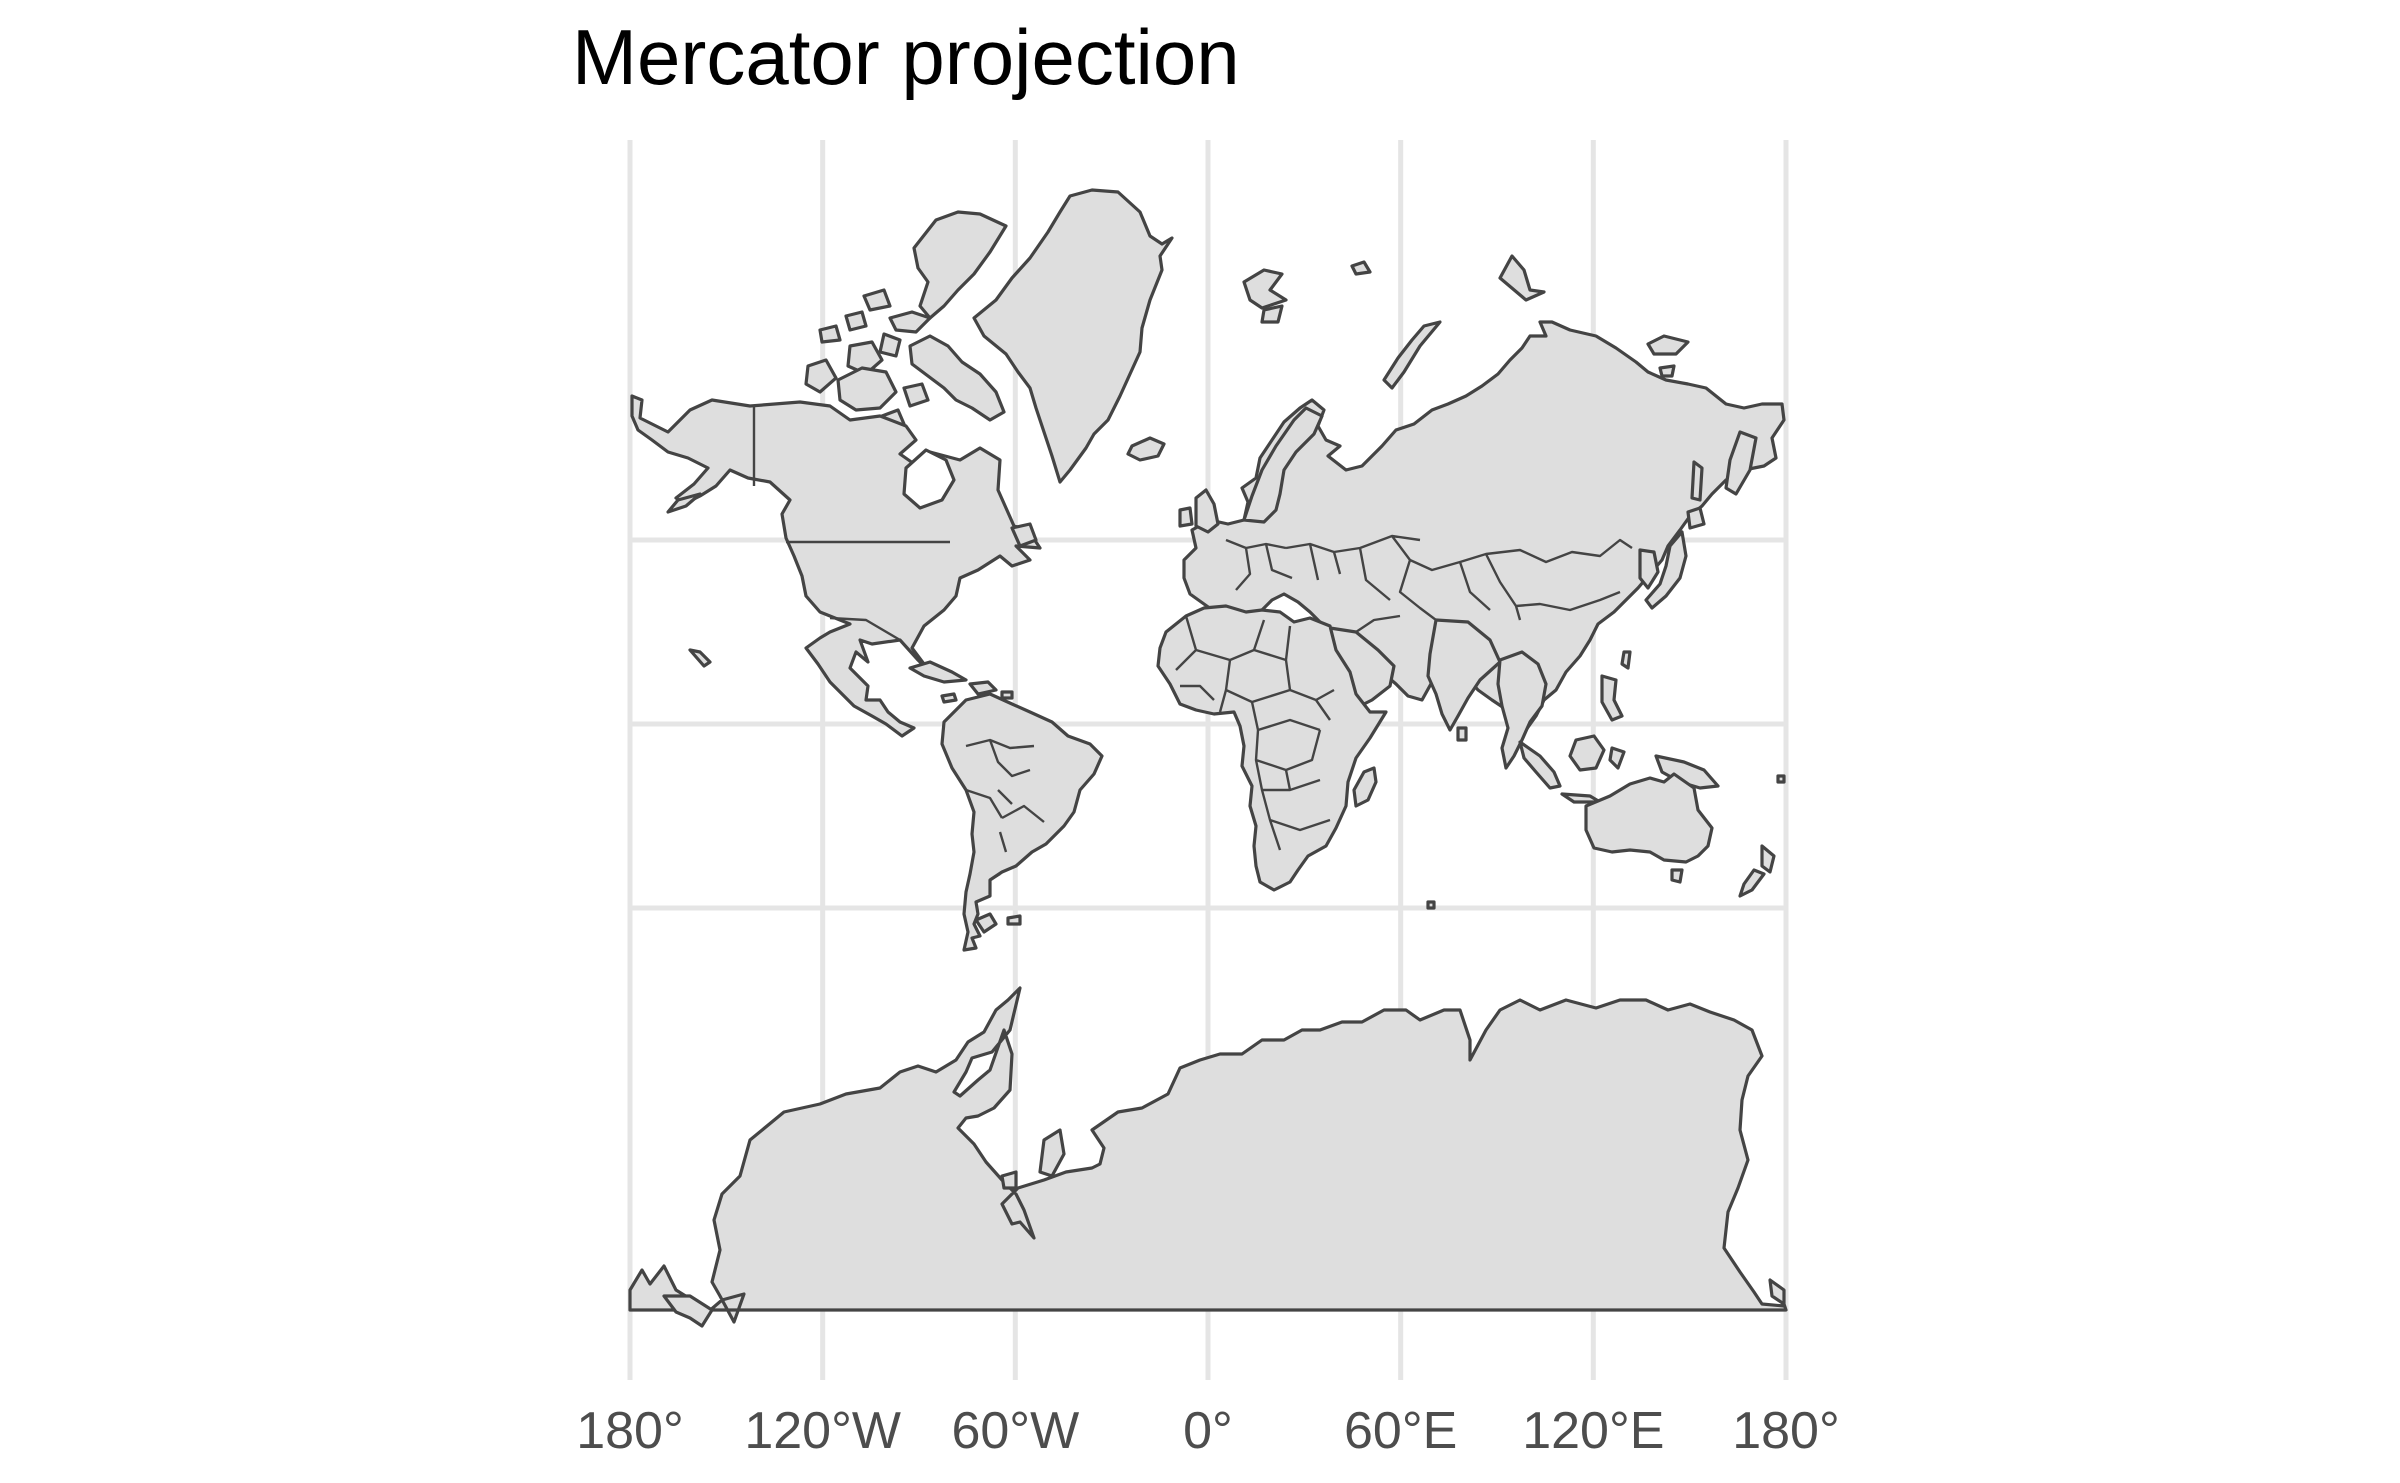 Image resolution: width=2400 pixels, height=1483 pixels. I want to click on indochina, so click(1522, 710).